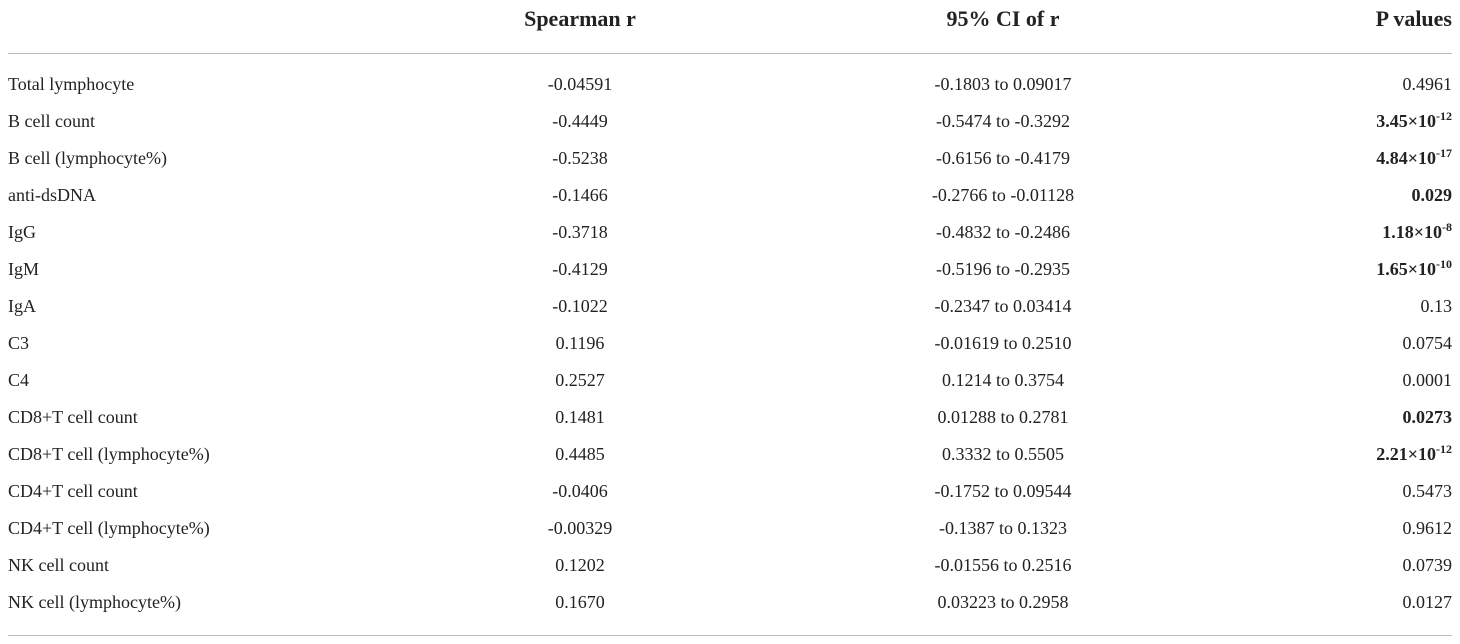 The height and width of the screenshot is (644, 1460). I want to click on row-label: NK cell count, so click(58, 565).